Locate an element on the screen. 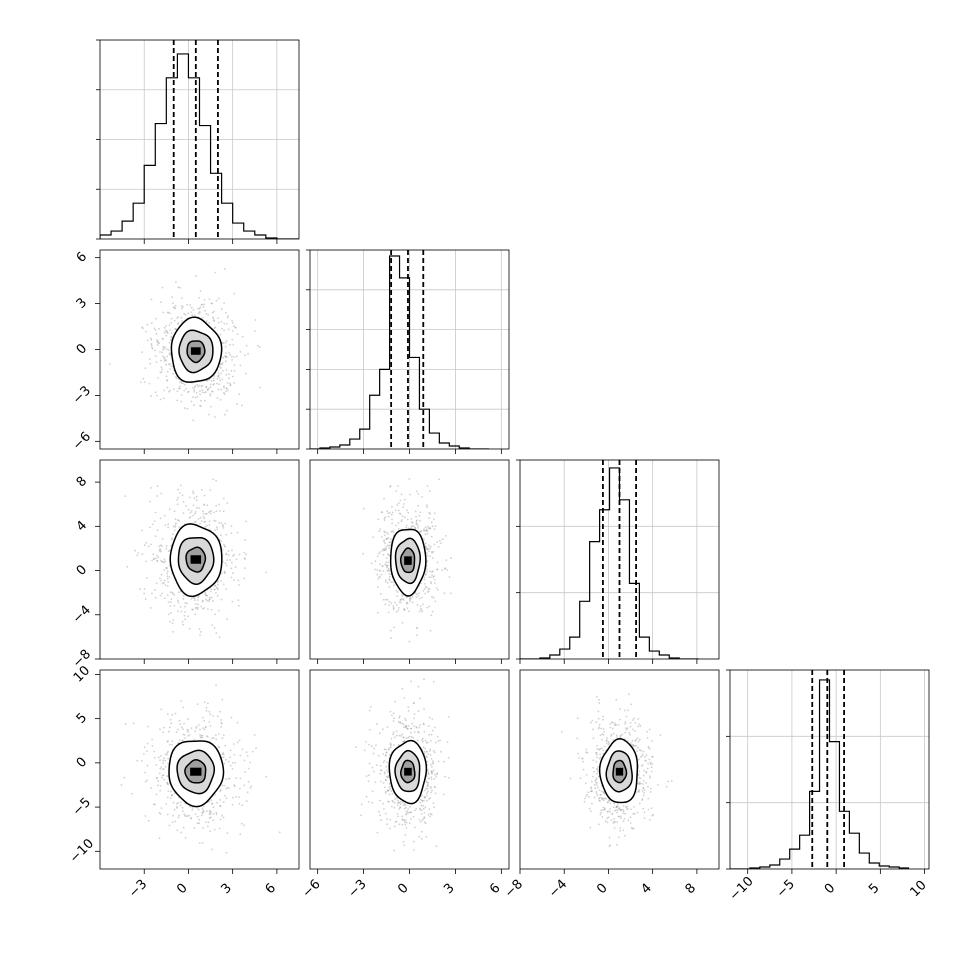 This screenshot has width=970, height=970. y-tick-label: 0 is located at coordinates (82, 570).